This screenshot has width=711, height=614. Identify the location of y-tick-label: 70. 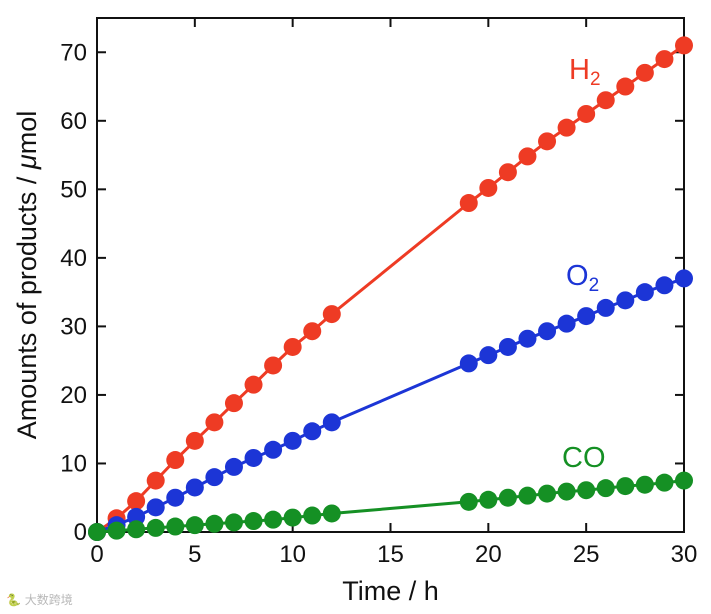
(73, 52).